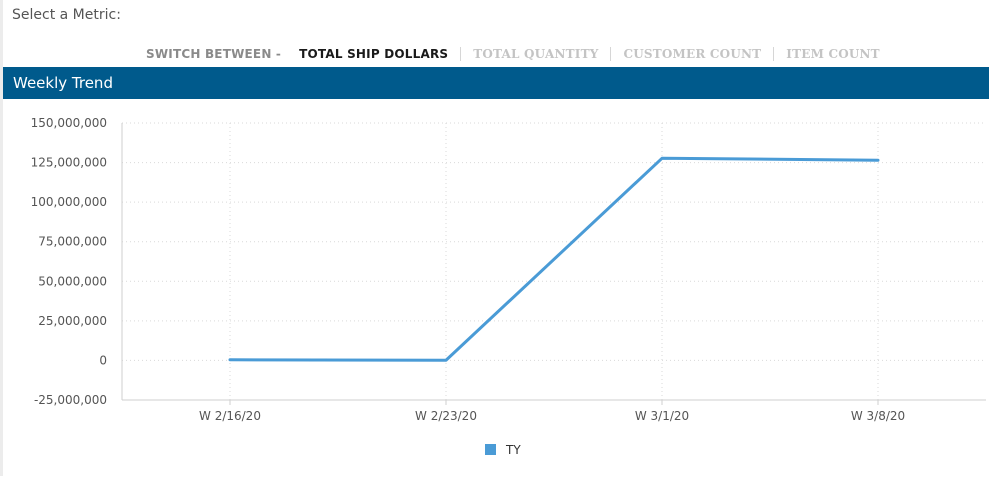 The height and width of the screenshot is (480, 991). What do you see at coordinates (662, 416) in the screenshot?
I see `x-tick-label: W 3/1/20` at bounding box center [662, 416].